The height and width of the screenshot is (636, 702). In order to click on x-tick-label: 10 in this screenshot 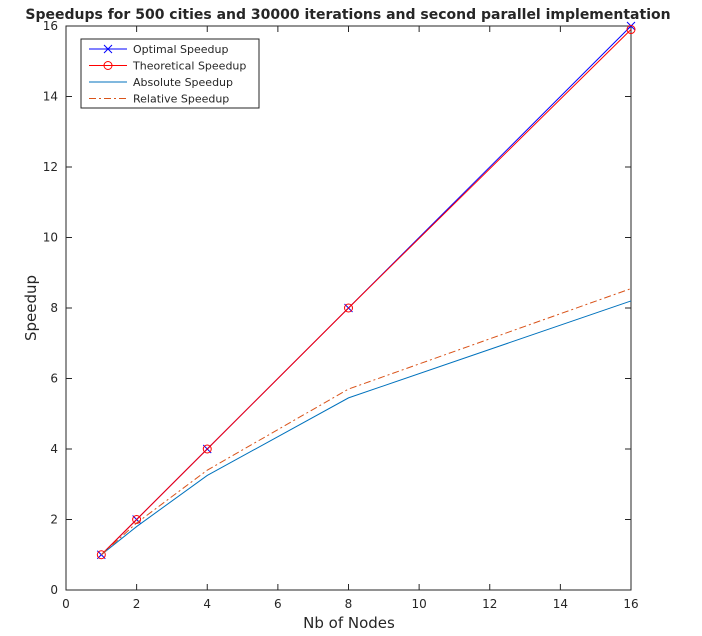, I will do `click(418, 604)`.